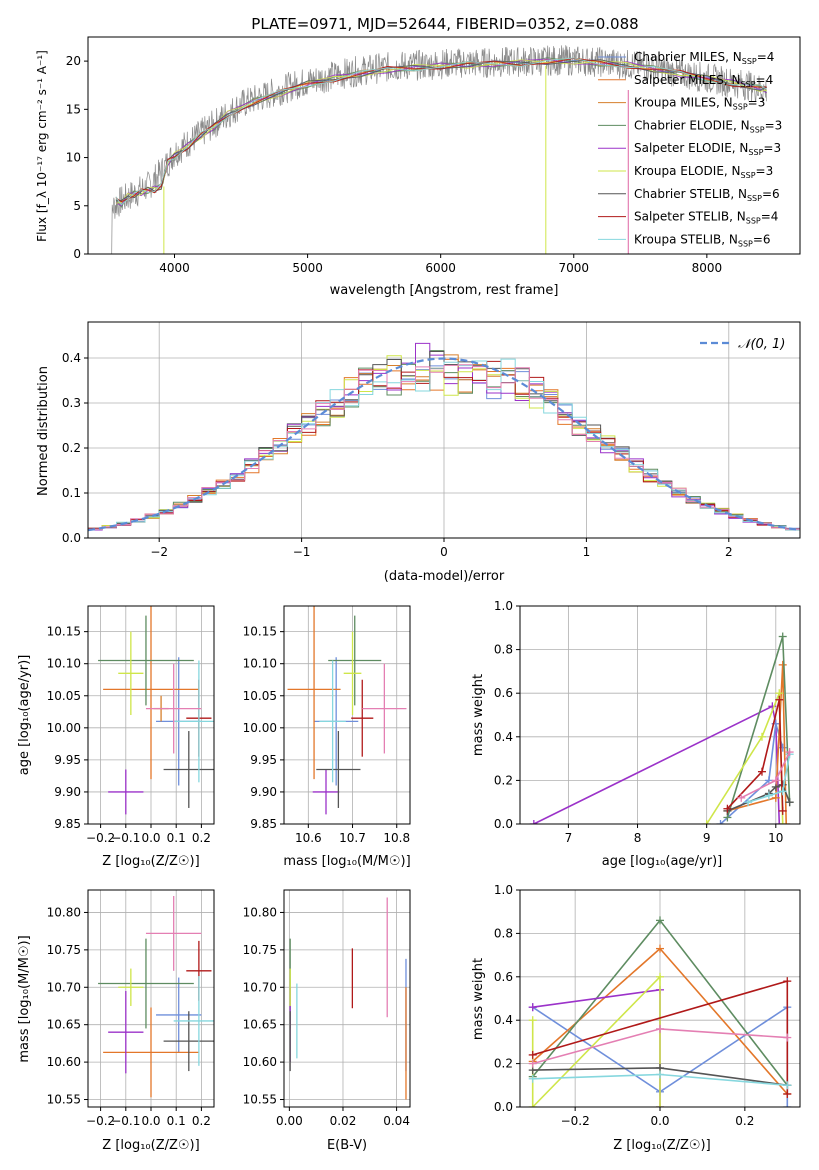 The image size is (819, 1170). Describe the element at coordinates (77, 206) in the screenshot. I see `y-tick-label: 5` at that location.